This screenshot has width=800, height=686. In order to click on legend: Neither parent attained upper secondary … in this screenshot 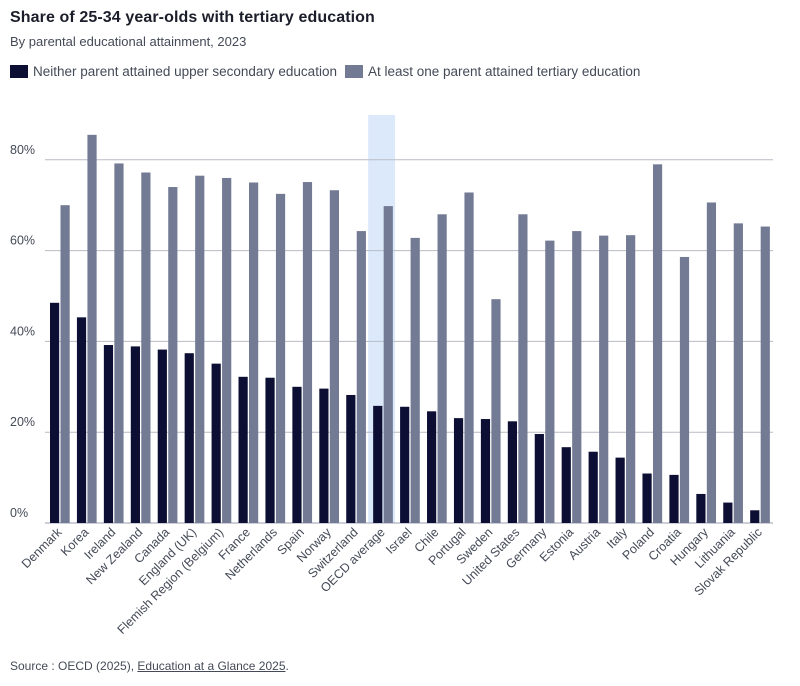, I will do `click(329, 71)`.